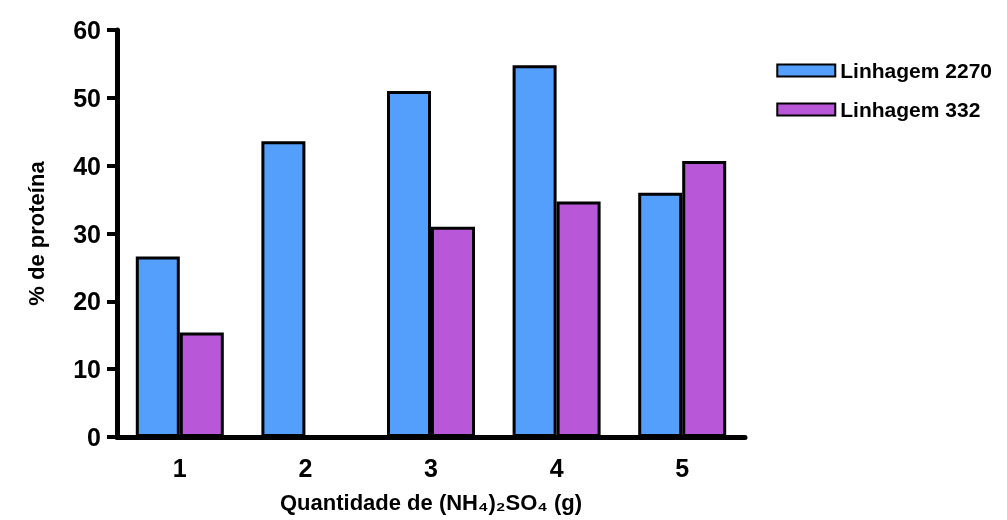 The width and height of the screenshot is (1007, 520). Describe the element at coordinates (431, 467) in the screenshot. I see `x-tick-label: 3` at that location.